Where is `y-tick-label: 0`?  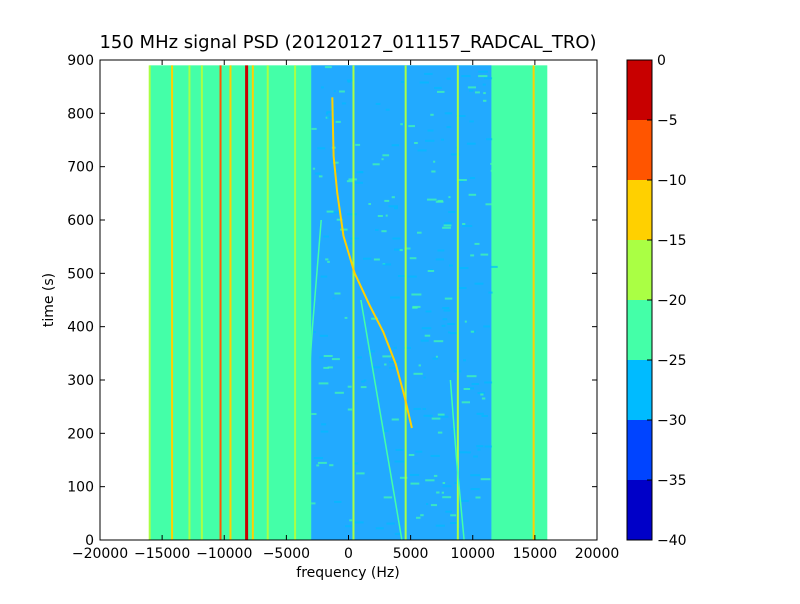 y-tick-label: 0 is located at coordinates (89, 541).